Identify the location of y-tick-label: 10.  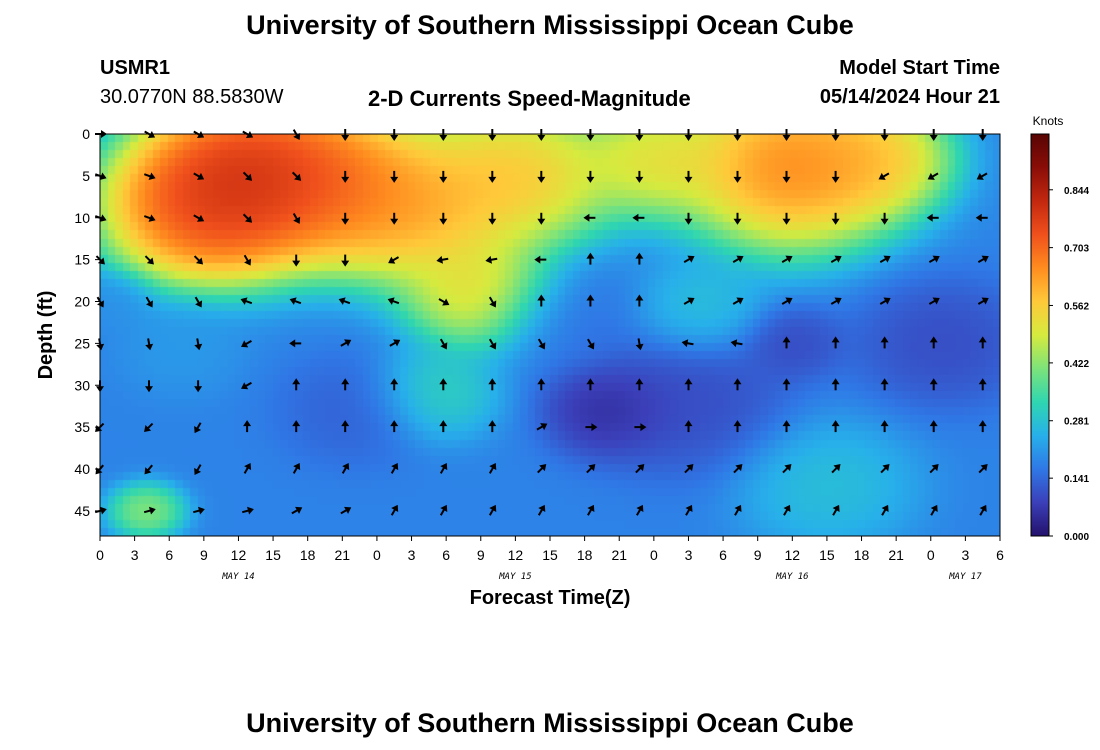
(82, 218).